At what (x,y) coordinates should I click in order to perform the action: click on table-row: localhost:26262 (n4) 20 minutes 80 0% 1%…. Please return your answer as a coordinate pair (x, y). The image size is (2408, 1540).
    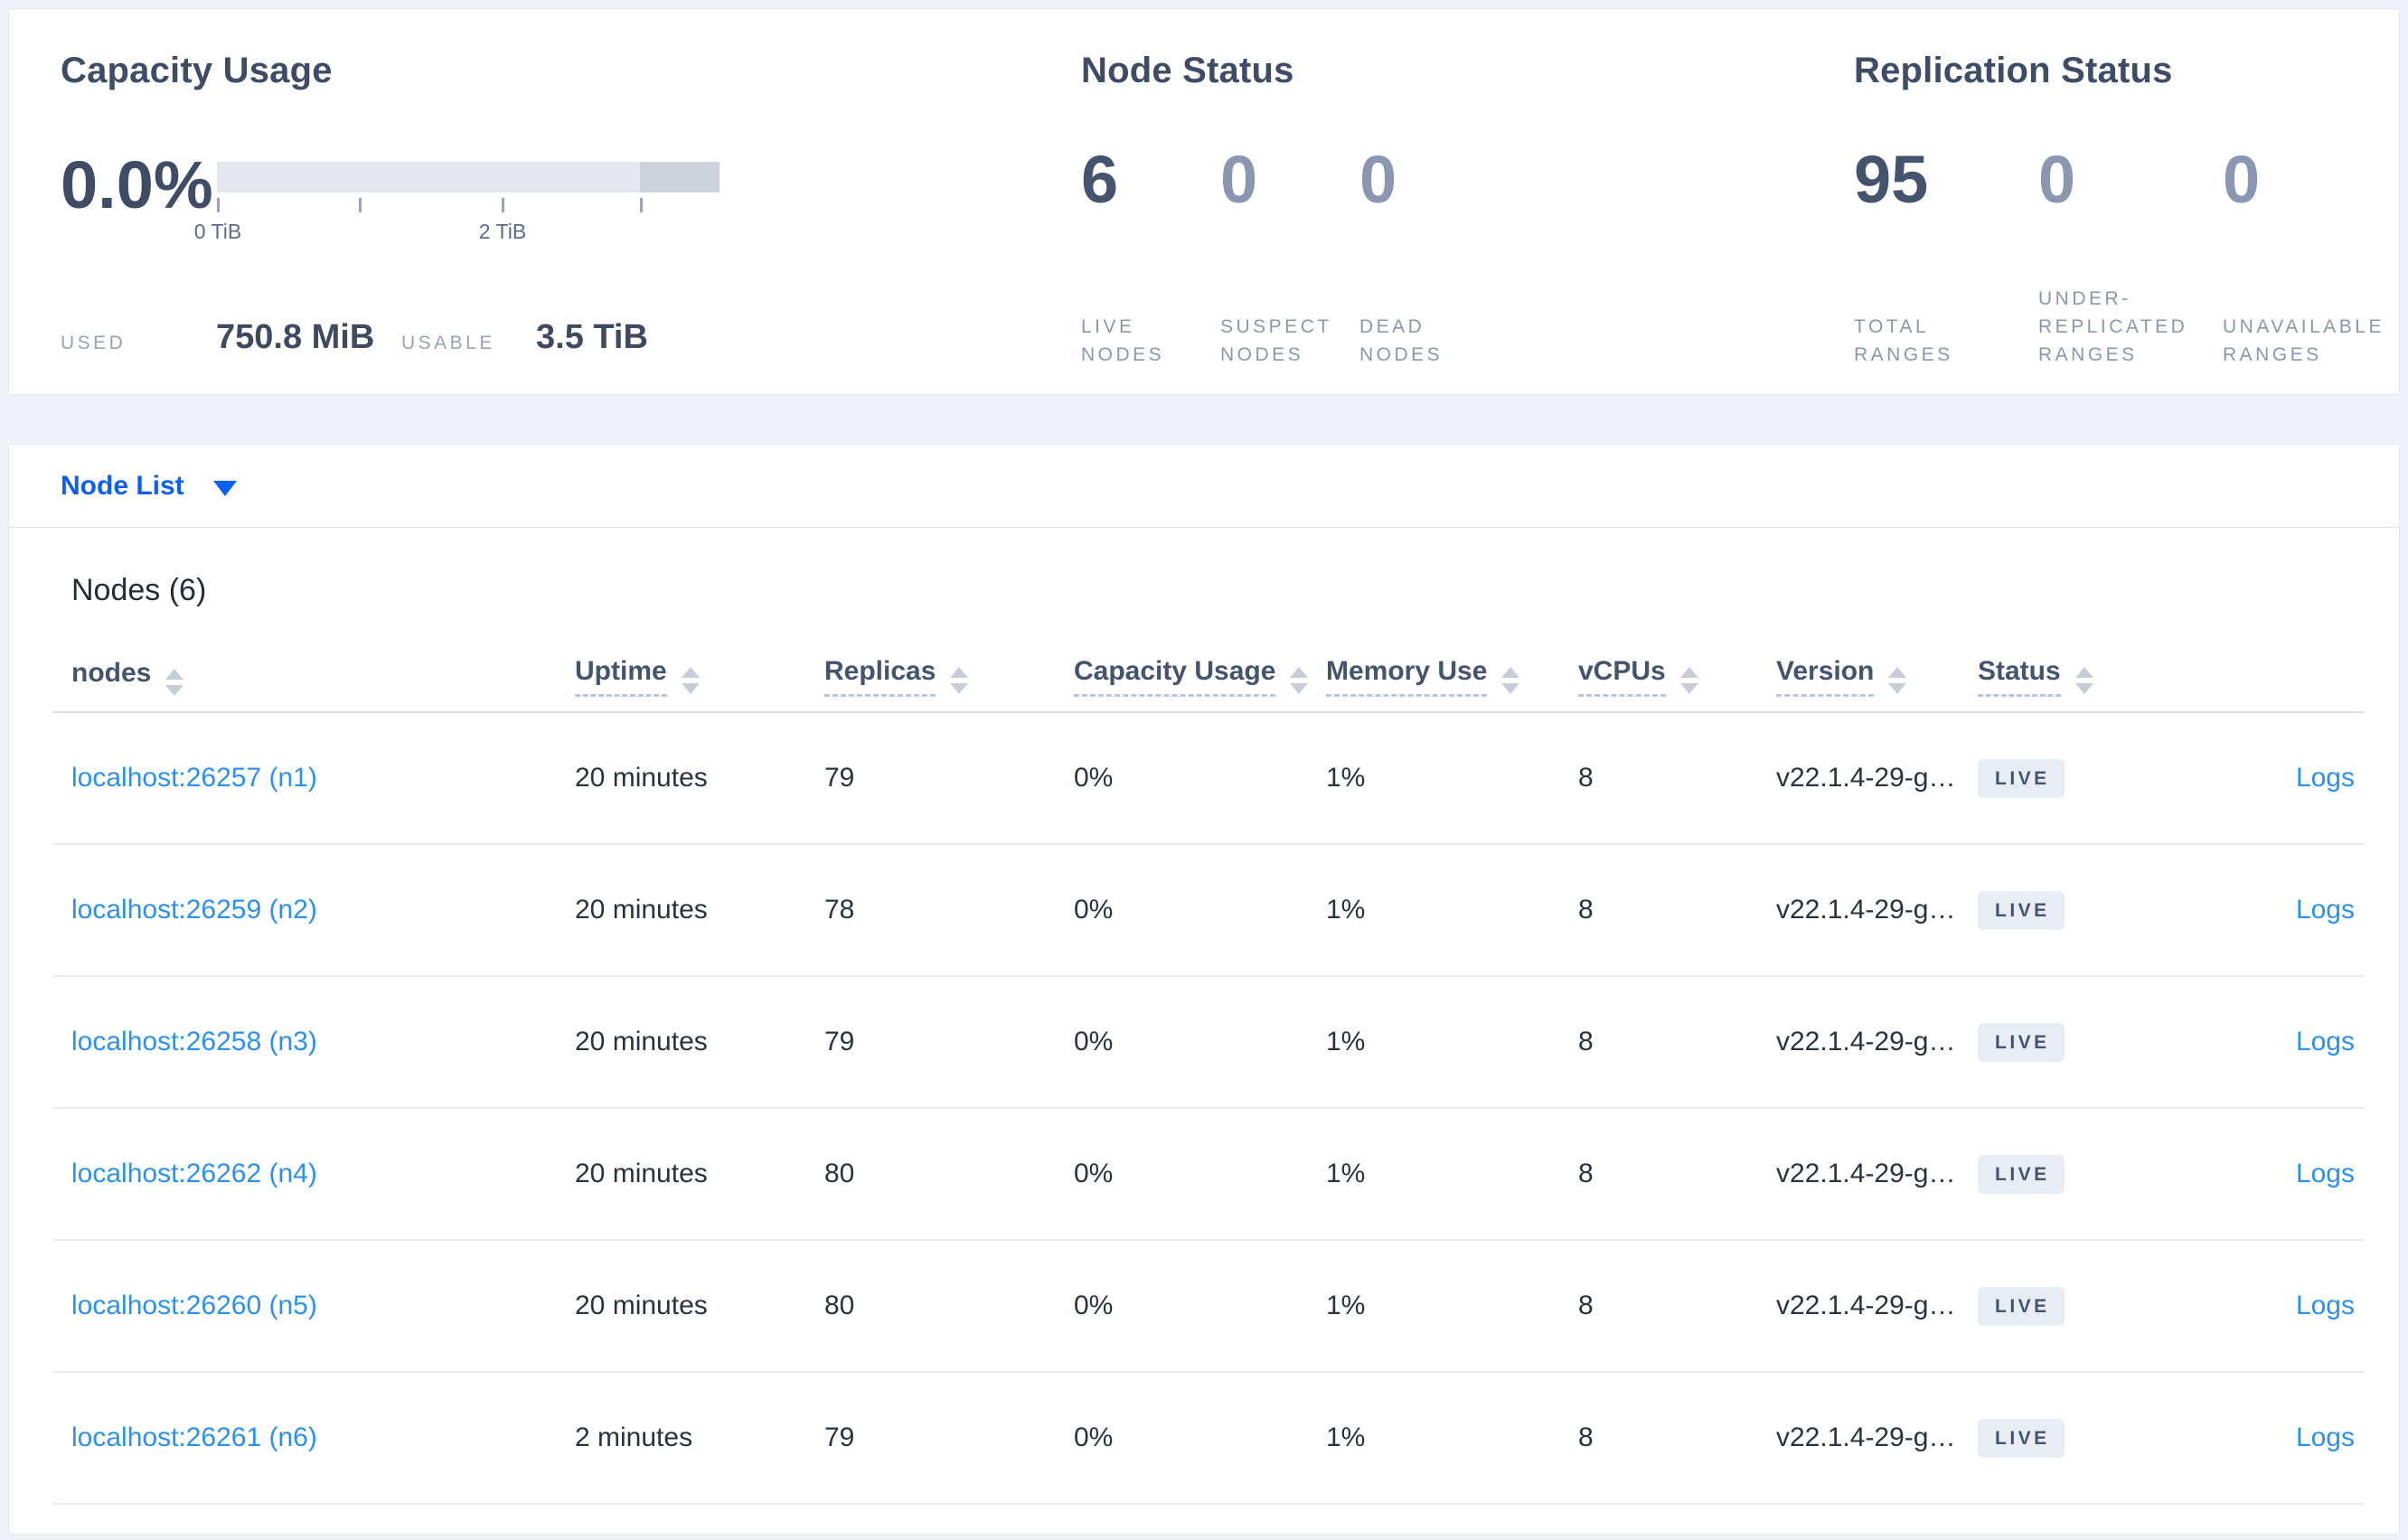
    Looking at the image, I should click on (1208, 1174).